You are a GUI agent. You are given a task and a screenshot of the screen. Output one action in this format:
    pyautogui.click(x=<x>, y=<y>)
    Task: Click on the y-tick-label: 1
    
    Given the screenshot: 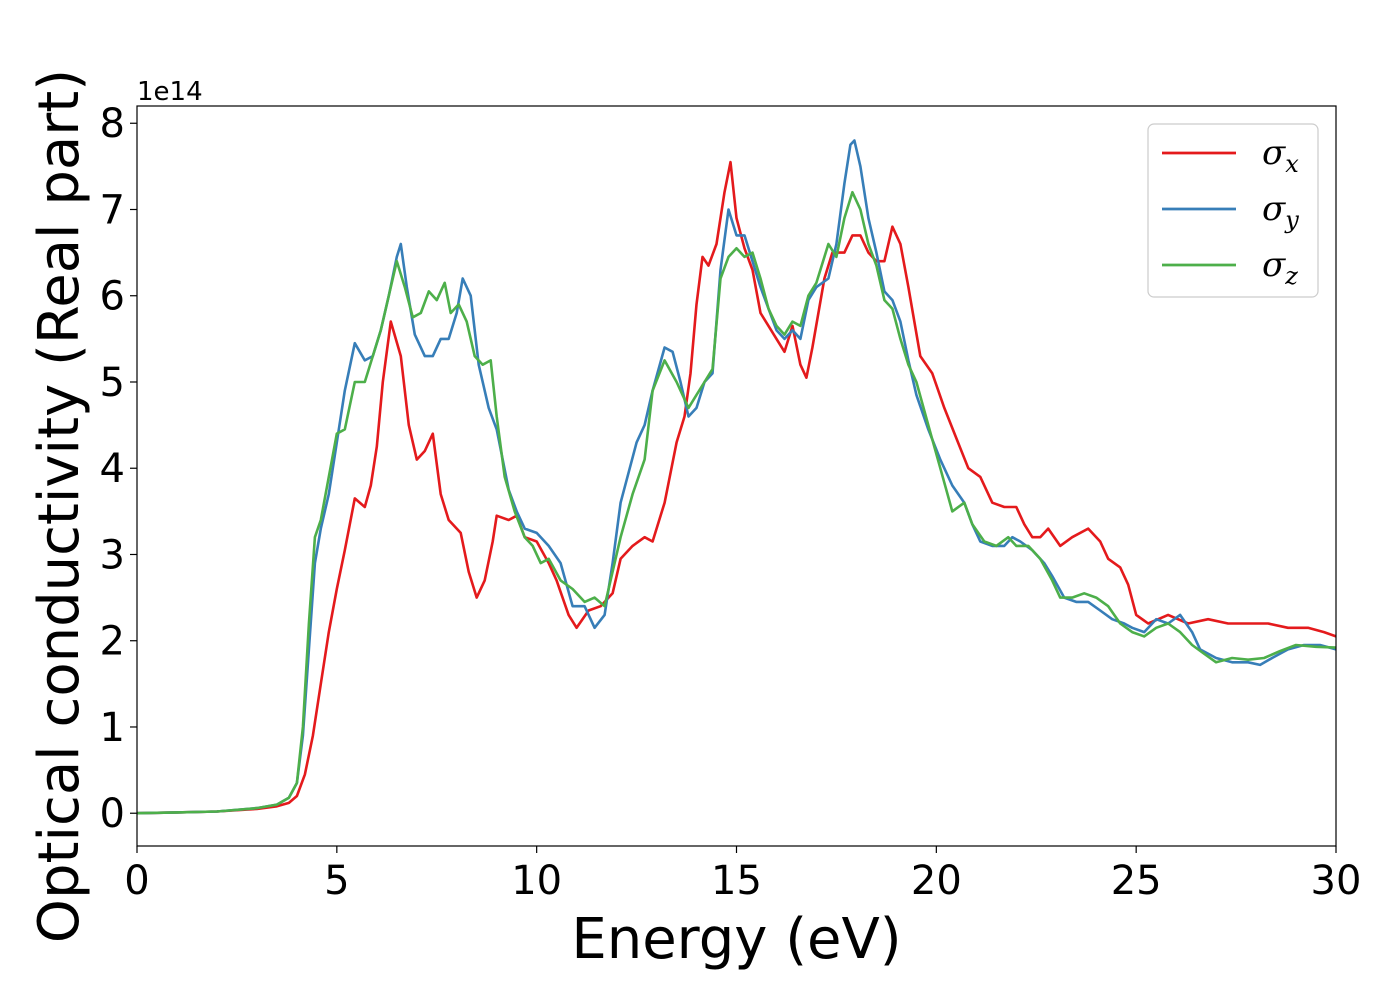 What is the action you would take?
    pyautogui.click(x=112, y=728)
    